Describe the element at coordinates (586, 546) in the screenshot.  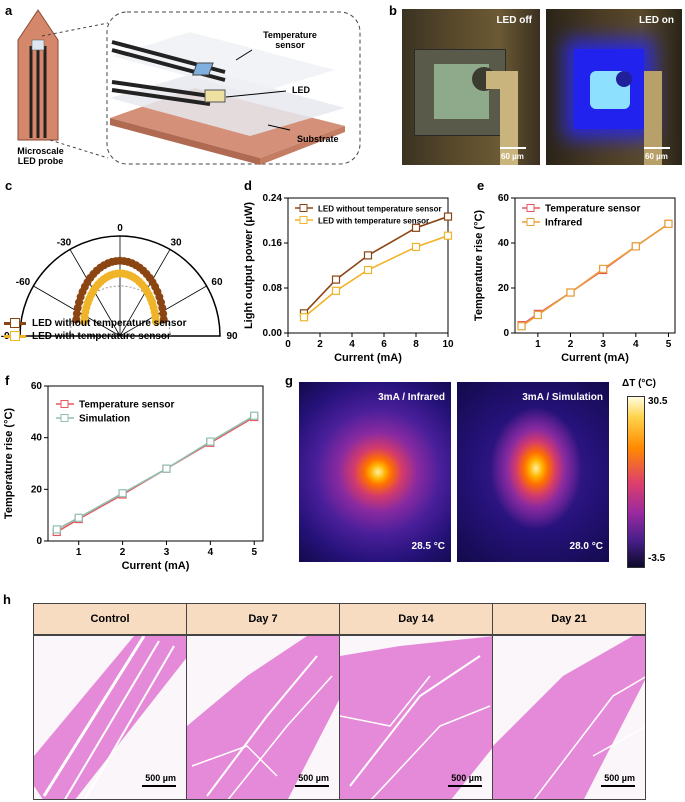
I see `simulation-value: 28.0 °C` at that location.